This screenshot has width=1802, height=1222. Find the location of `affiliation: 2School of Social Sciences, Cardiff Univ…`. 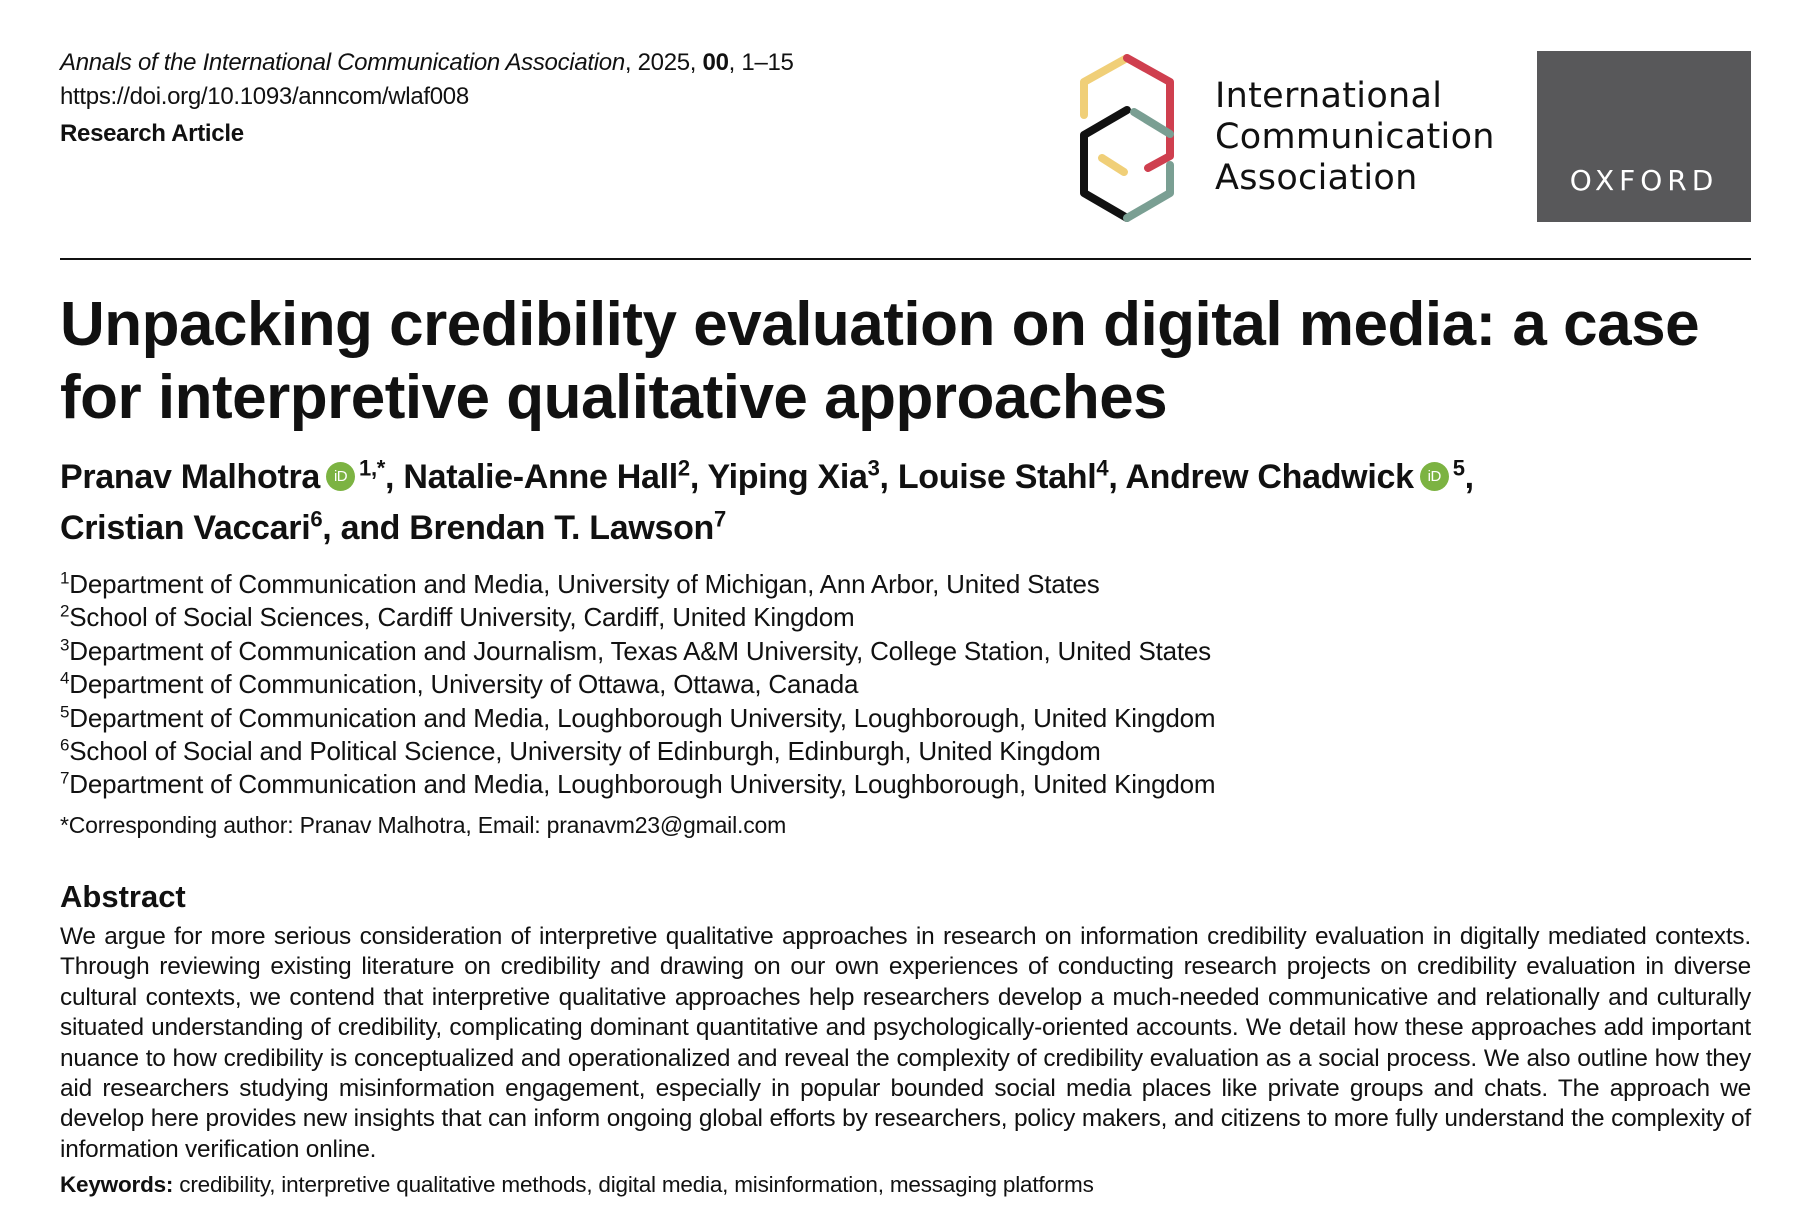

affiliation: 2School of Social Sciences, Cardiff Univ… is located at coordinates (910, 617).